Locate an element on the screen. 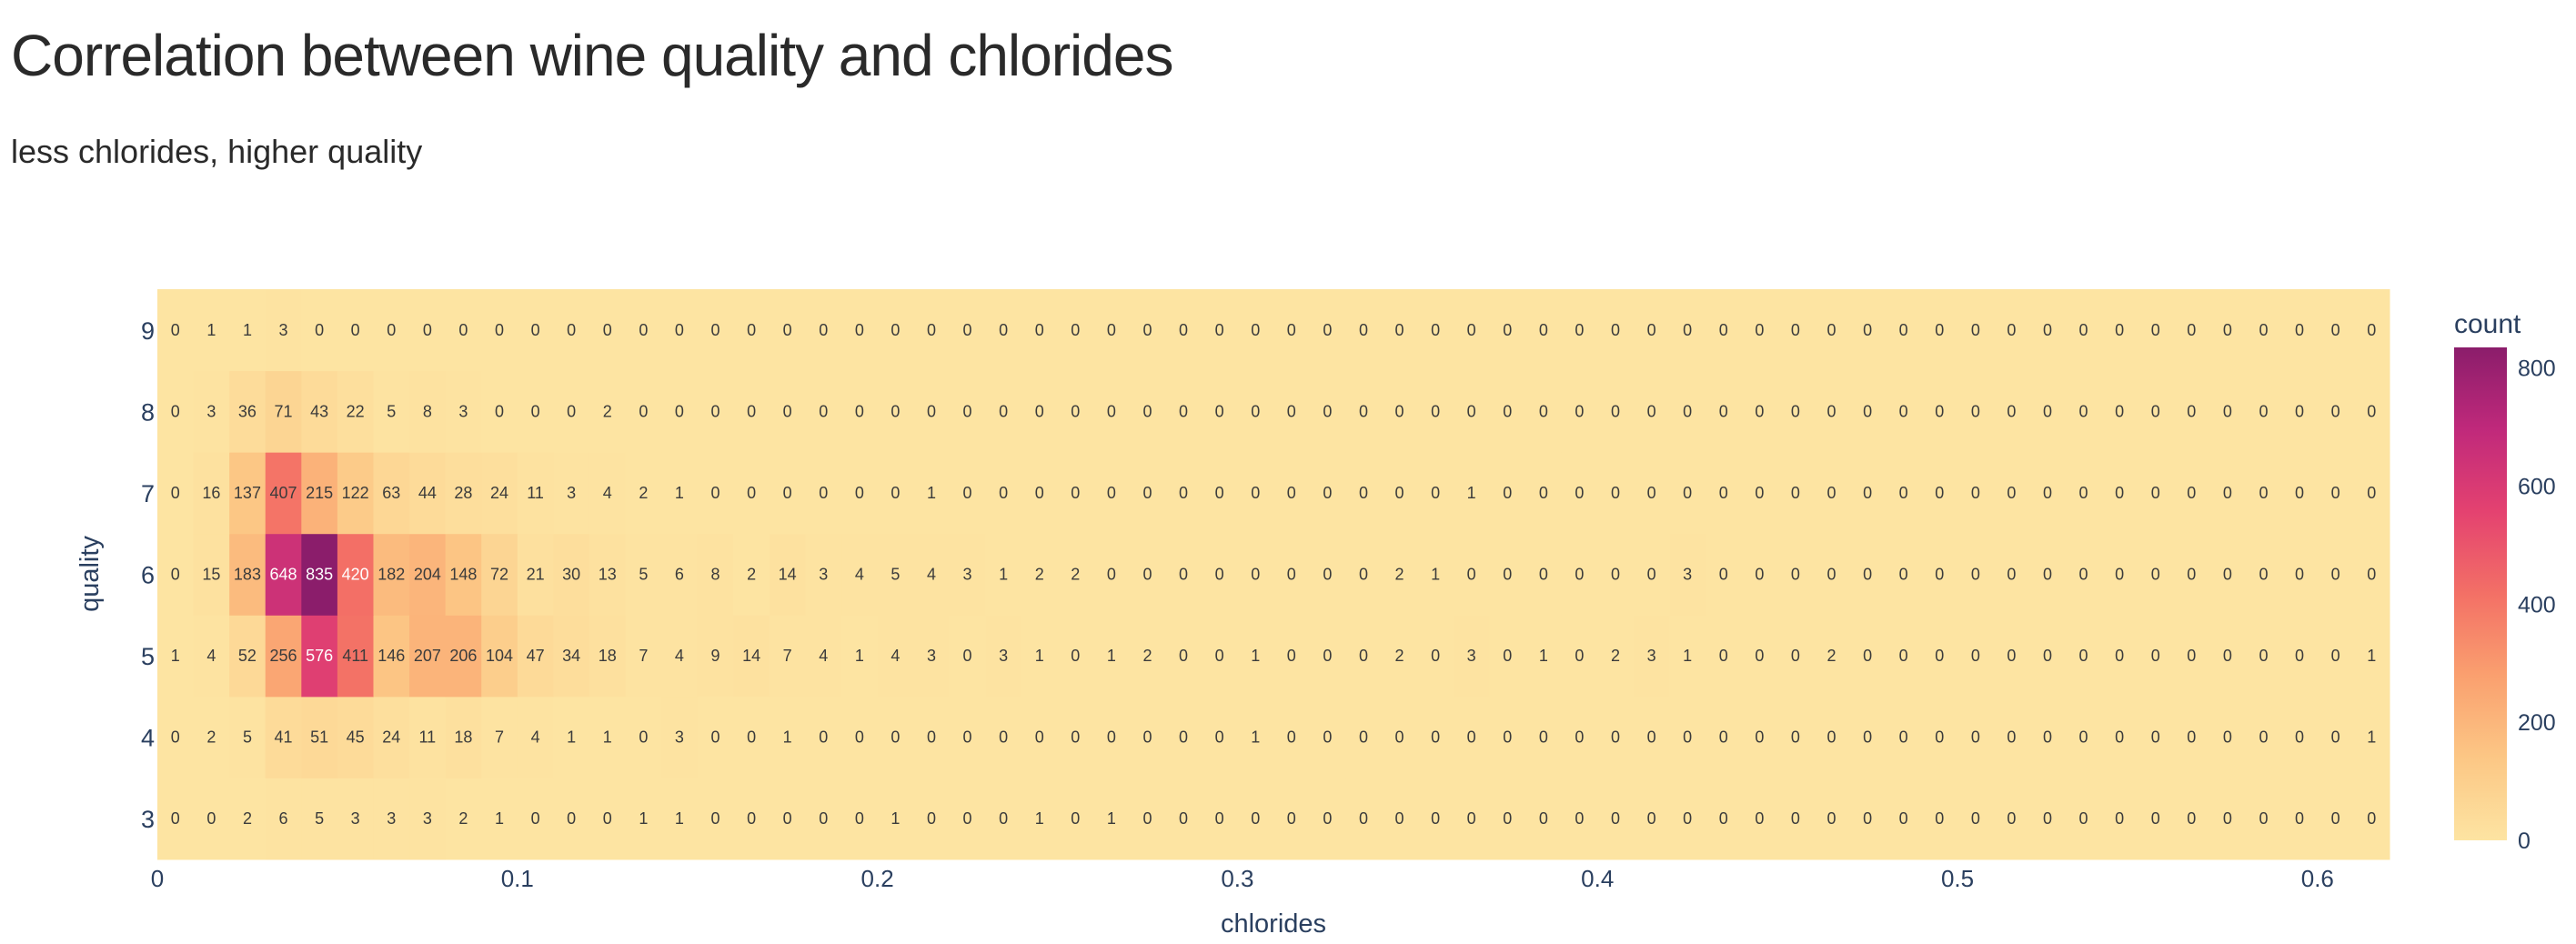 The image size is (2576, 944). y-axis-title: quality is located at coordinates (90, 574).